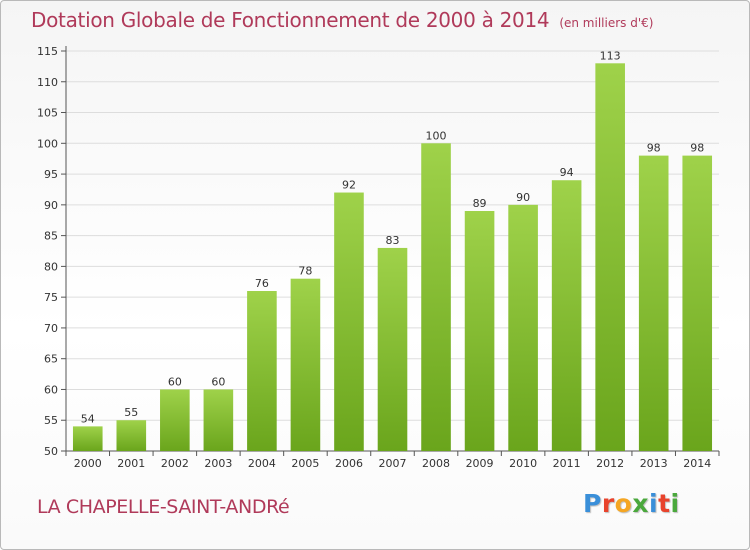 This screenshot has width=750, height=550. Describe the element at coordinates (51, 236) in the screenshot. I see `y-tick-label: 85` at that location.